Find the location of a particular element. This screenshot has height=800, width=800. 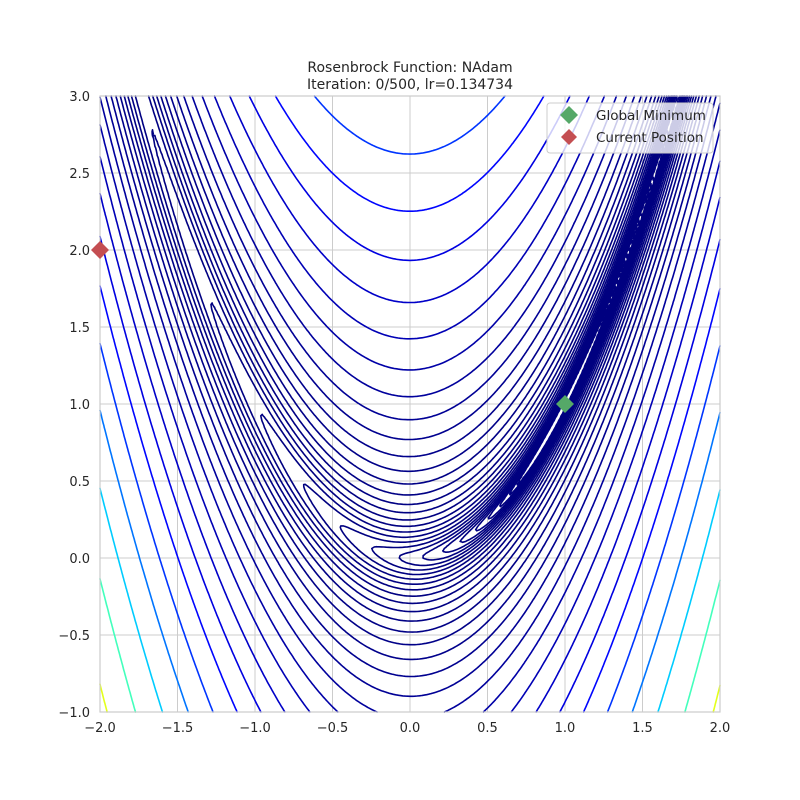

global-minimum-marker is located at coordinates (565, 404).